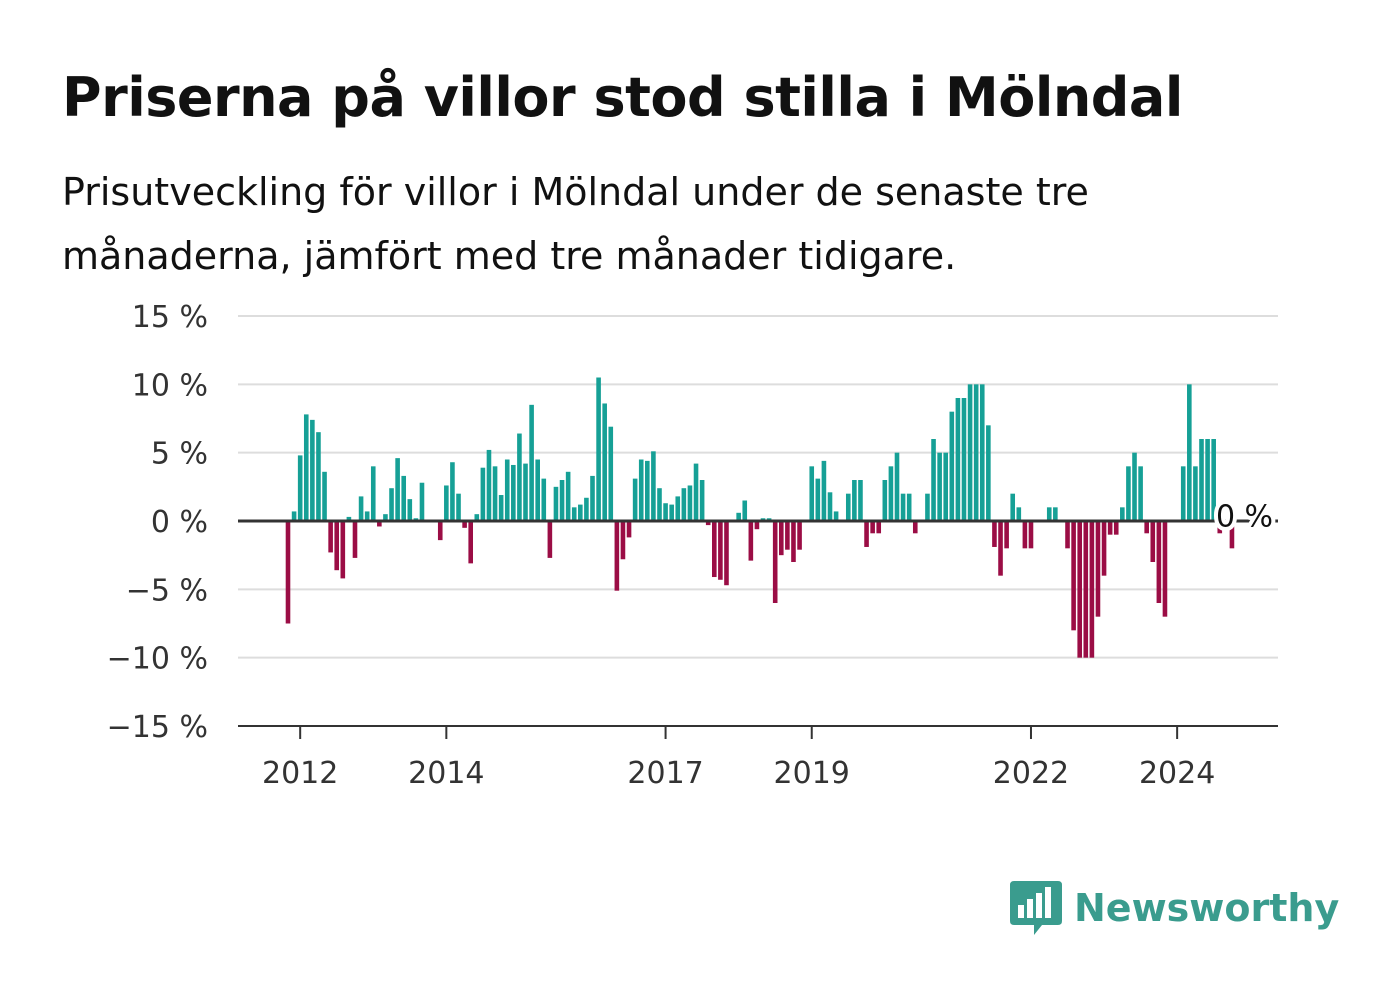 This screenshot has width=1382, height=999. What do you see at coordinates (170, 385) in the screenshot?
I see `y-tick-label: 10 %` at bounding box center [170, 385].